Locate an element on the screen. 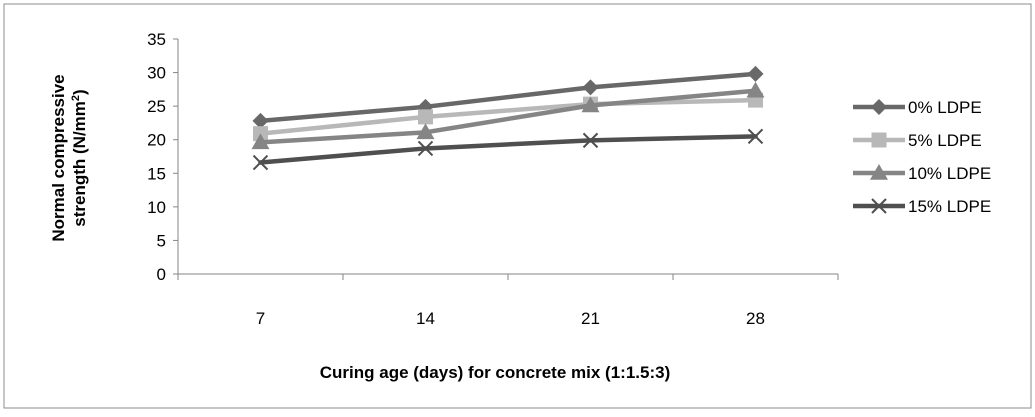 The width and height of the screenshot is (1035, 417). legend-swatch-marker-stroke is located at coordinates (879, 206).